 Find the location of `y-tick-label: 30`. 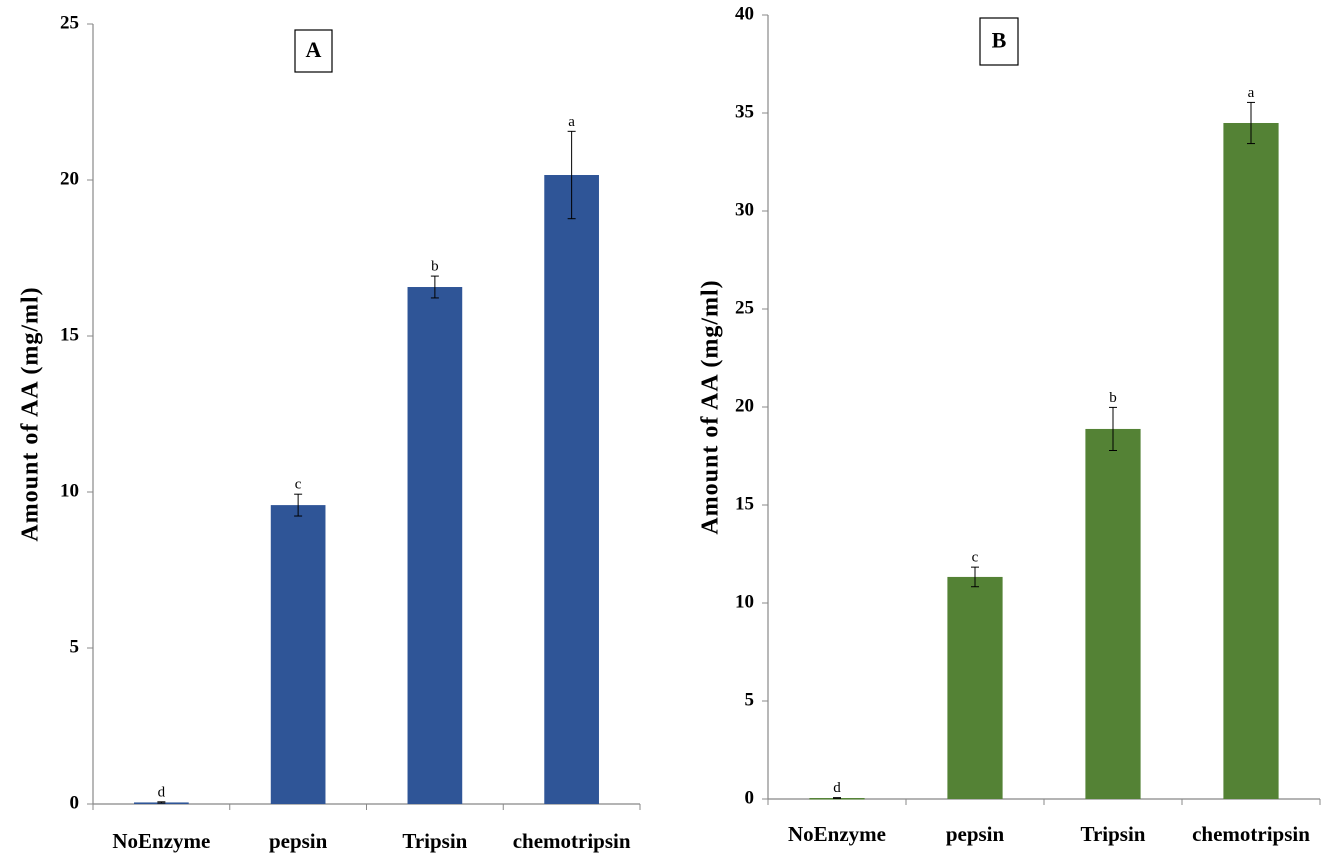

y-tick-label: 30 is located at coordinates (744, 209).